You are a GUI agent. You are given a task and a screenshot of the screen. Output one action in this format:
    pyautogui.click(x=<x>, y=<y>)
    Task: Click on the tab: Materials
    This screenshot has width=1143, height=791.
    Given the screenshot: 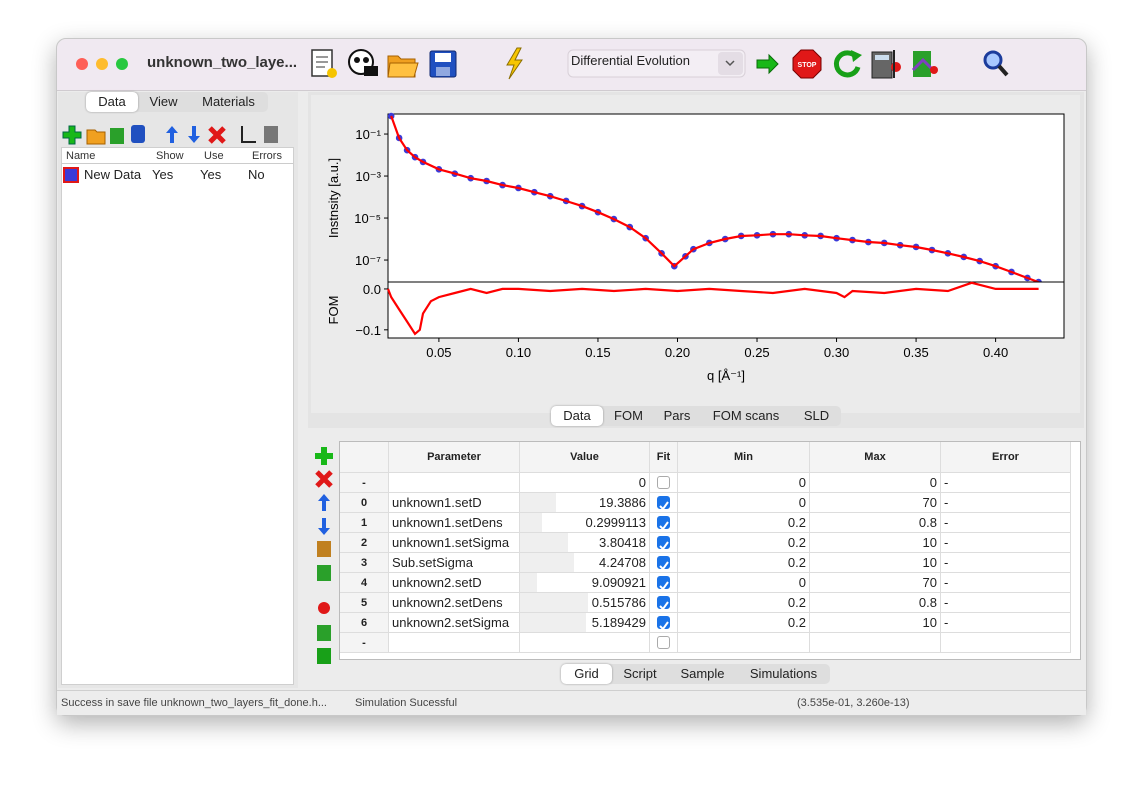 What is the action you would take?
    pyautogui.click(x=228, y=101)
    